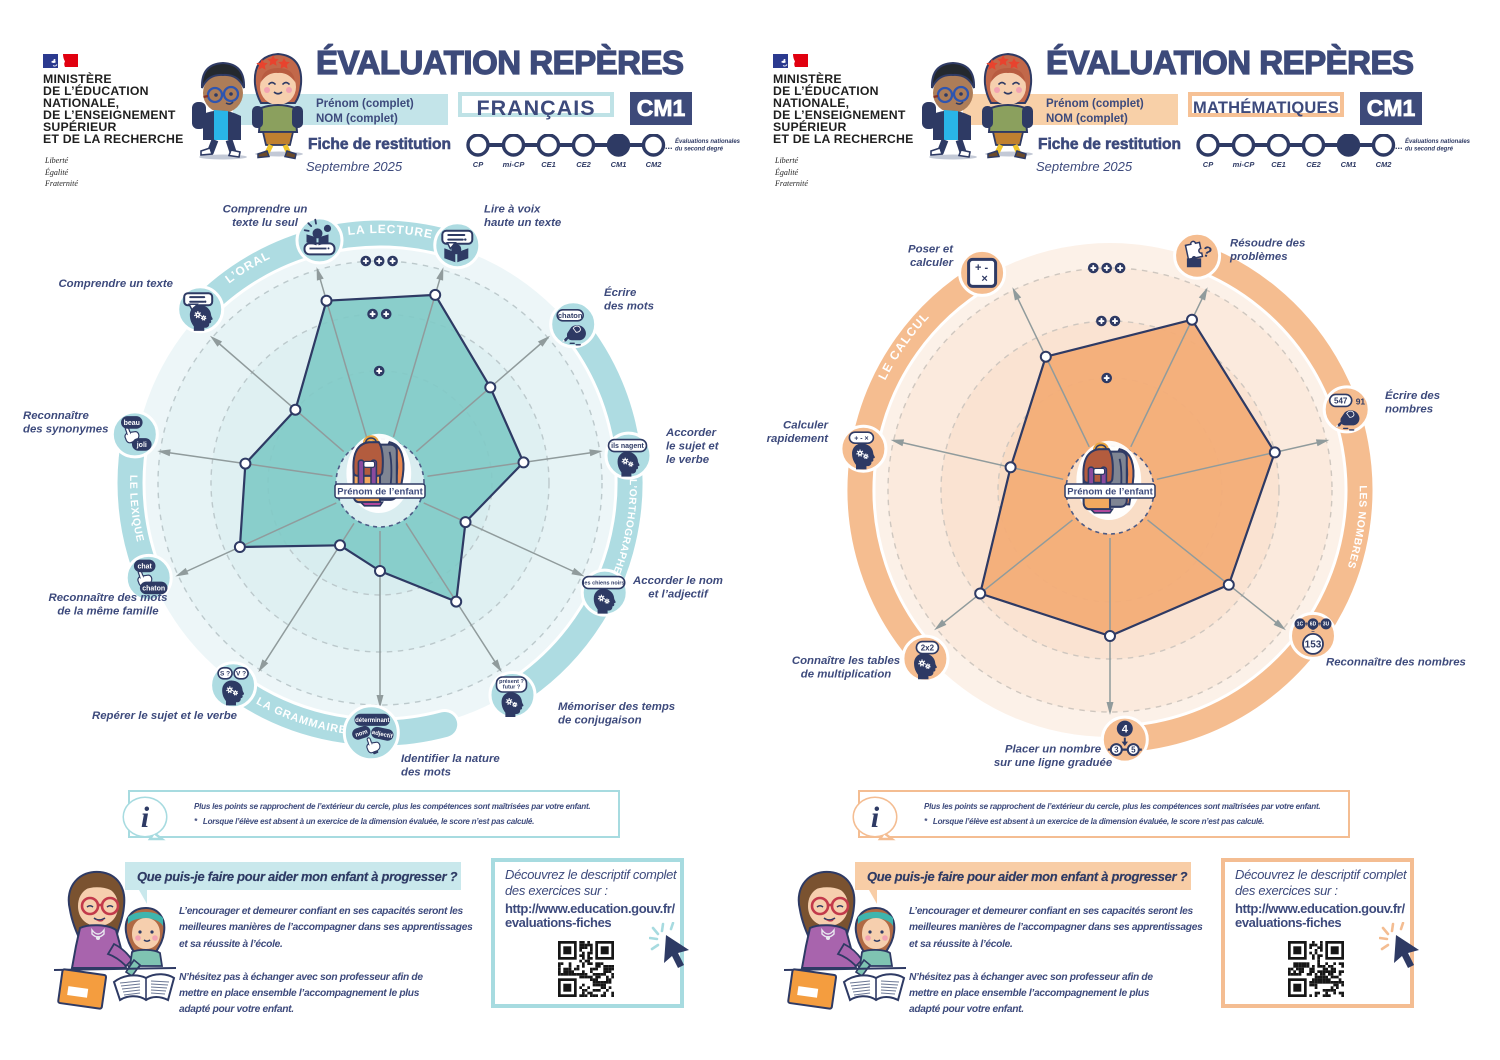  What do you see at coordinates (1409, 409) in the screenshot?
I see `svg-text: nombres` at bounding box center [1409, 409].